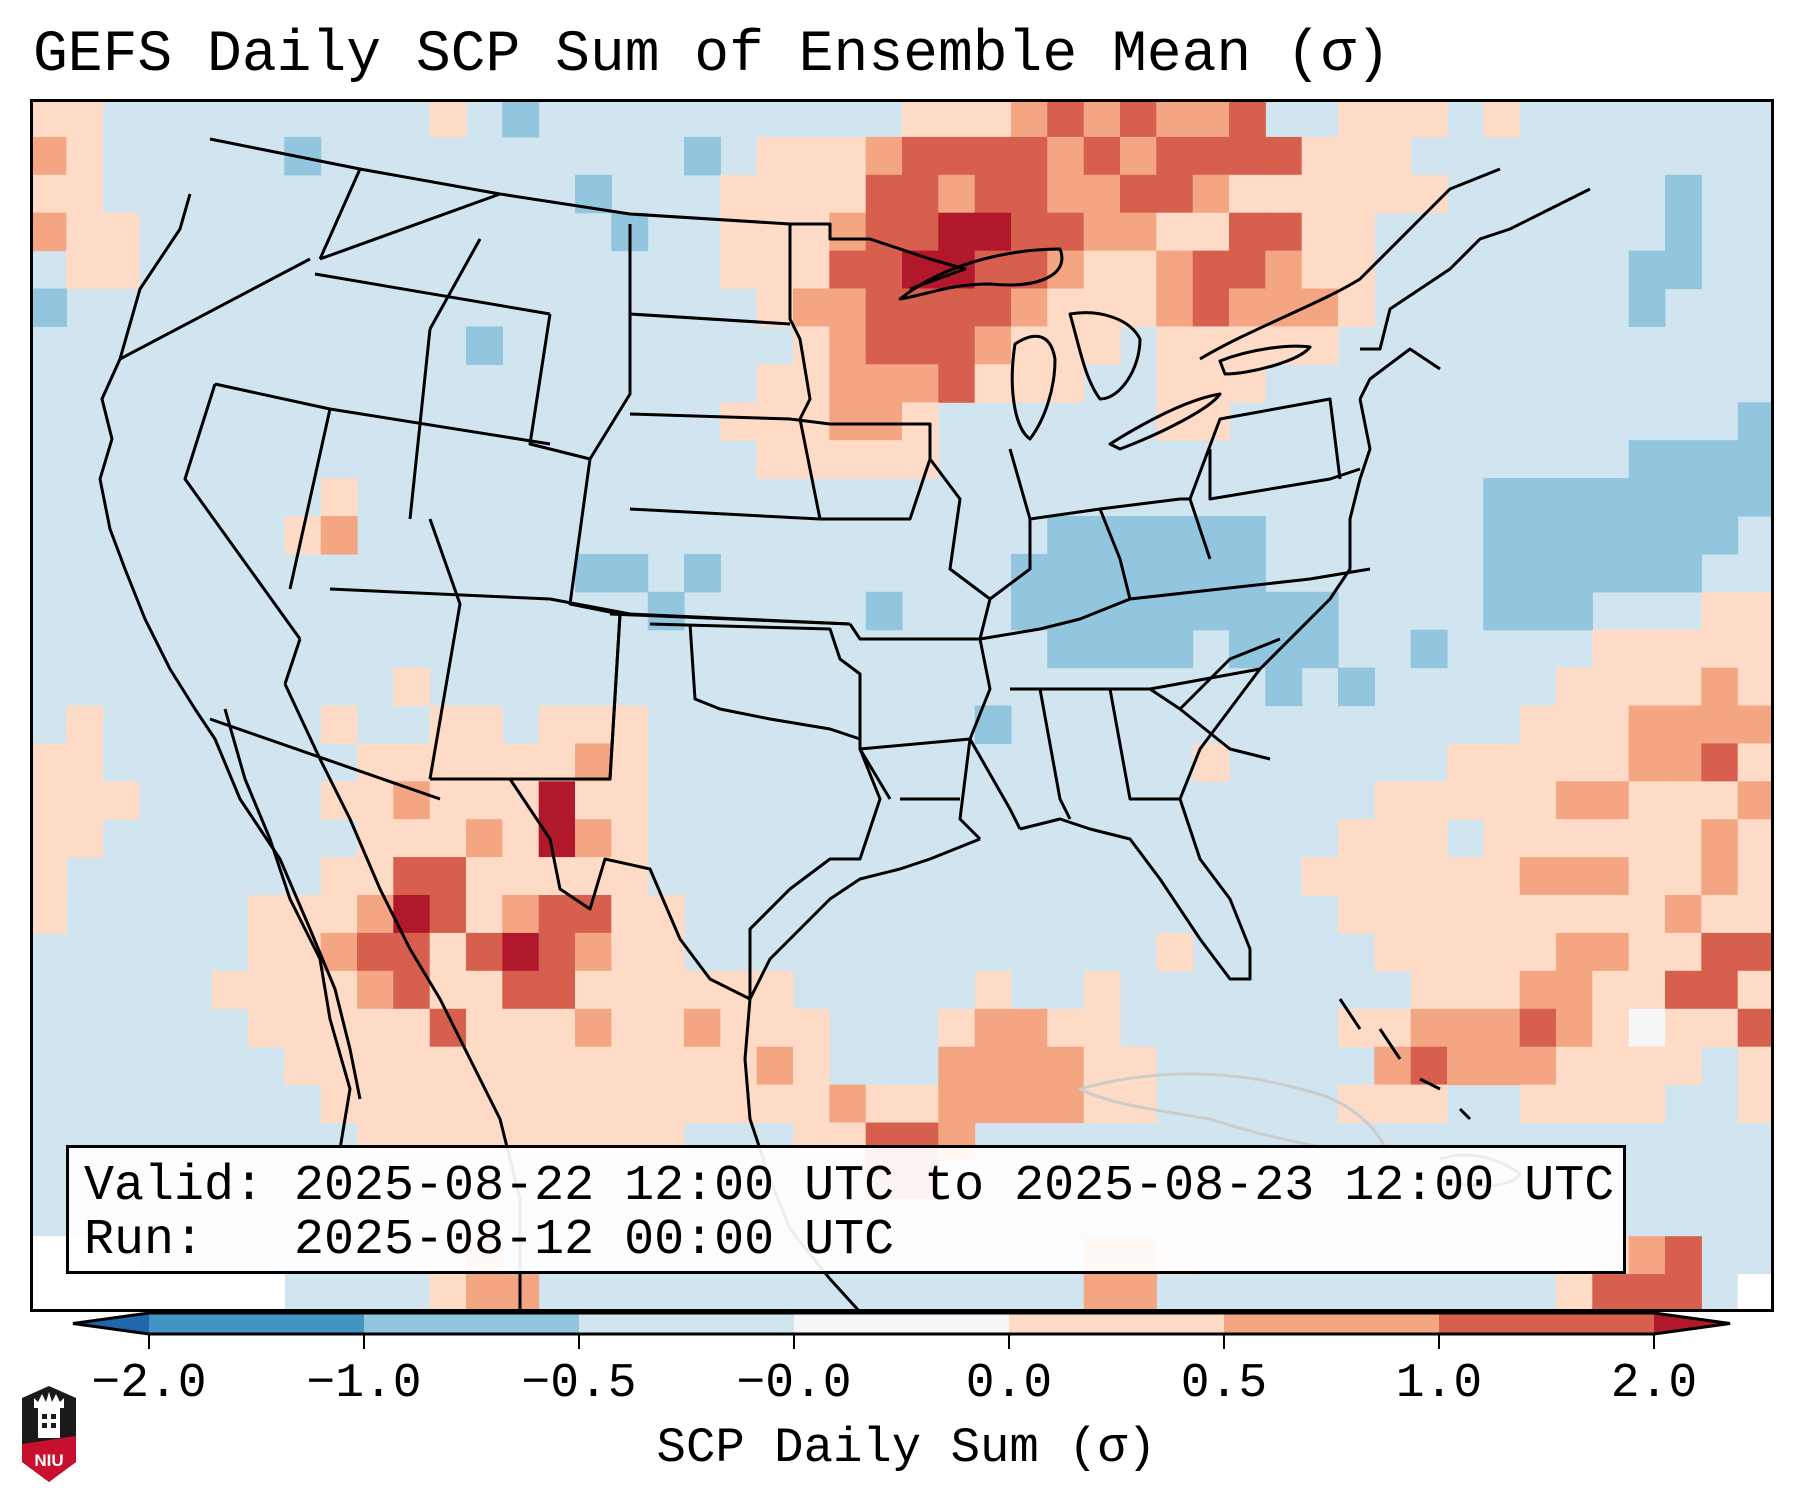 The image size is (1803, 1506). What do you see at coordinates (1260, 574) in the screenshot?
I see `east-coast` at bounding box center [1260, 574].